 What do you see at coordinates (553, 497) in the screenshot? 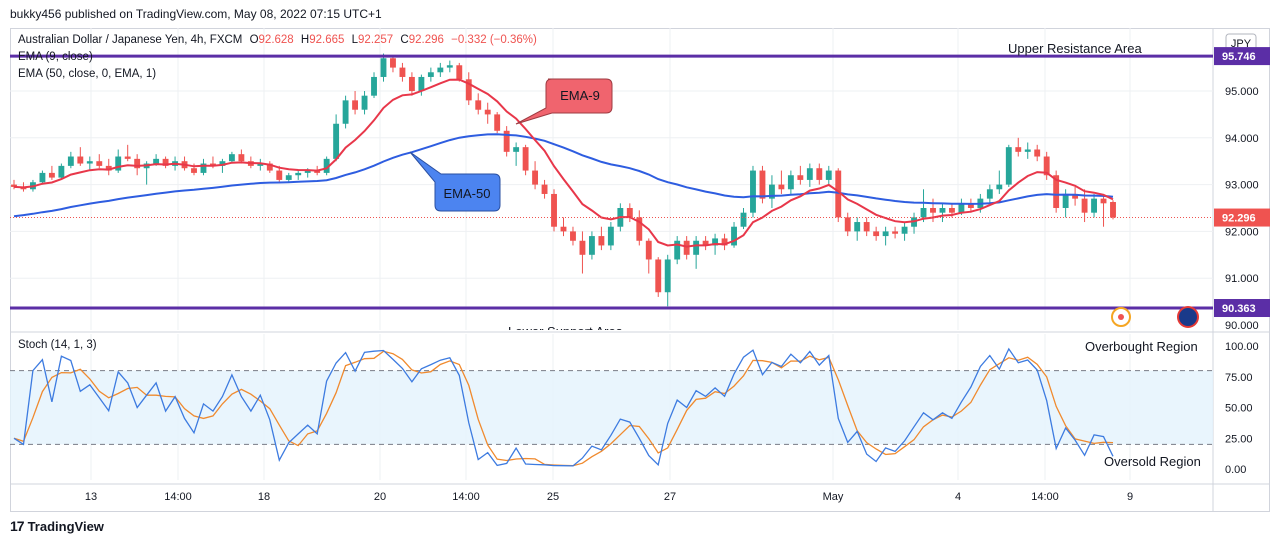
I see `time-tick-label: 25` at bounding box center [553, 497].